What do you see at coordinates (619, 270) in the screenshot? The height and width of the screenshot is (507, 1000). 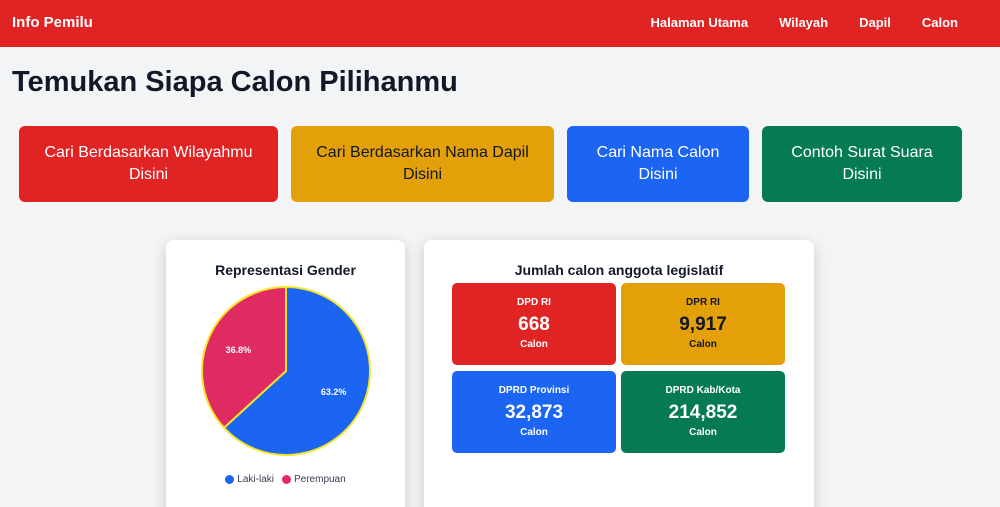 I see `candidate-count-title: Jumlah calon anggota legislatif` at bounding box center [619, 270].